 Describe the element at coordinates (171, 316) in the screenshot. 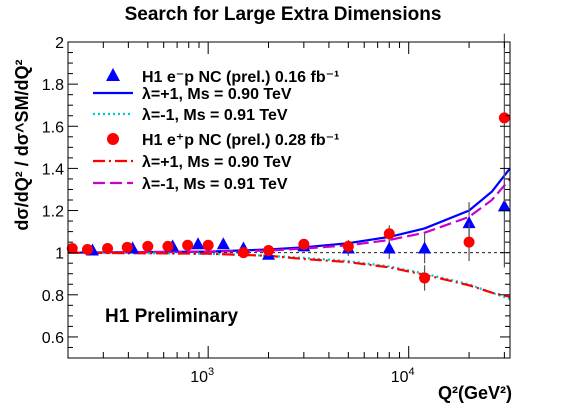

I see `annotation-h1-preliminary: H1 Preliminary` at that location.